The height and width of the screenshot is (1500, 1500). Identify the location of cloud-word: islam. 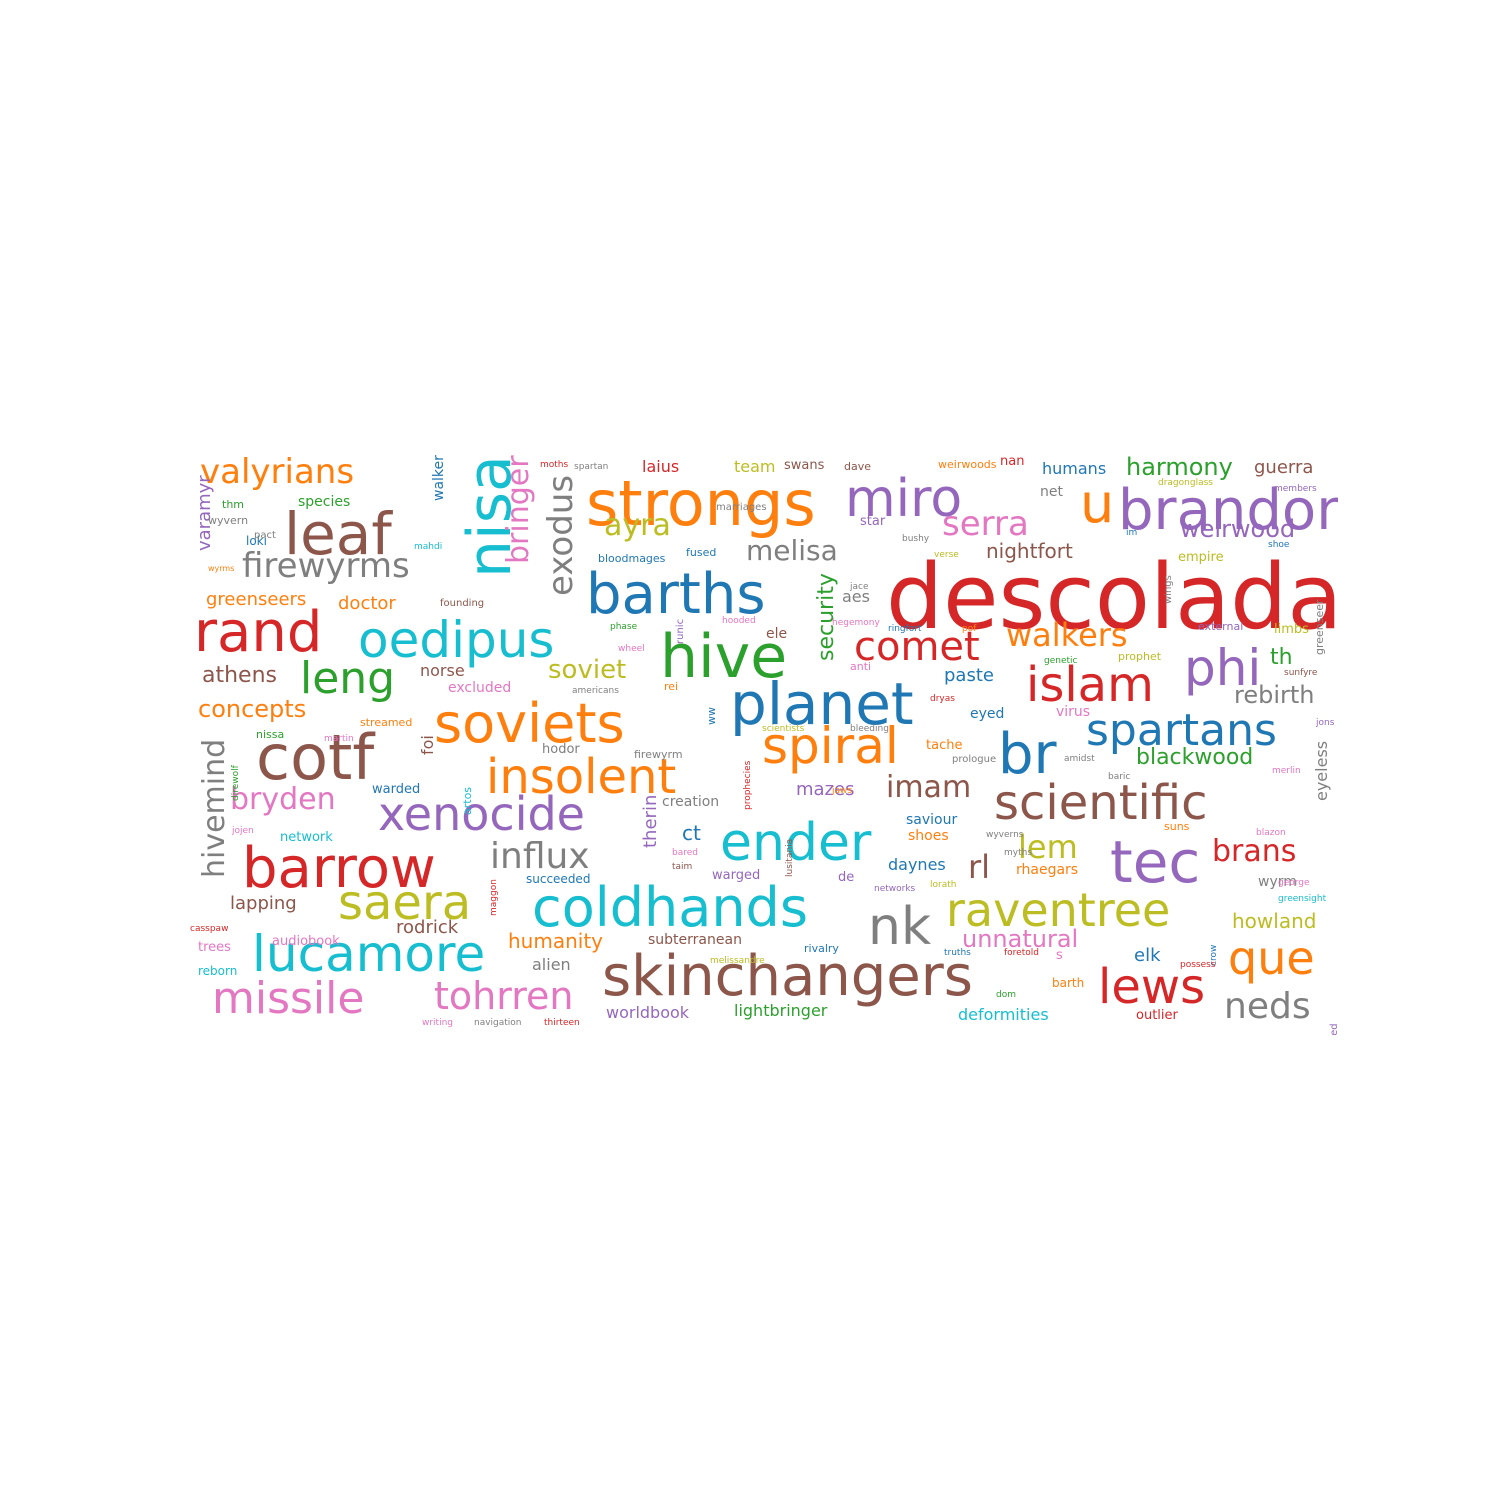
(1090, 685).